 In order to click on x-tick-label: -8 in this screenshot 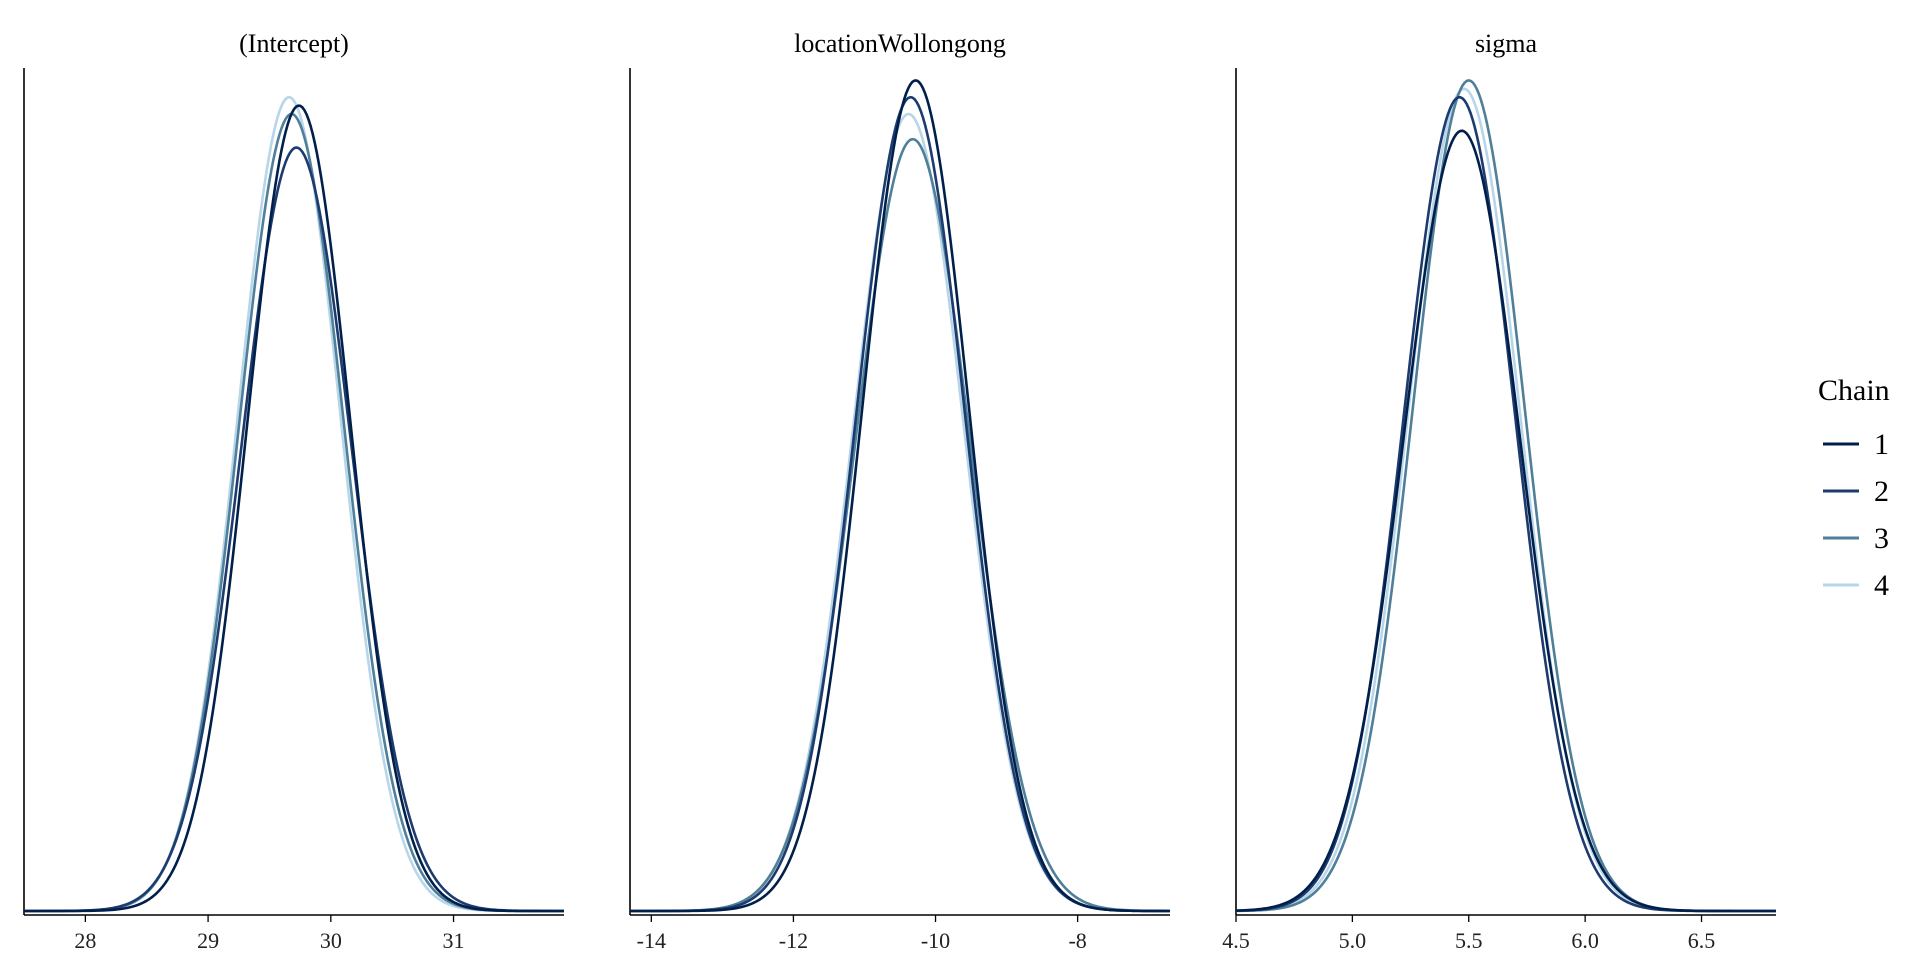, I will do `click(1077, 940)`.